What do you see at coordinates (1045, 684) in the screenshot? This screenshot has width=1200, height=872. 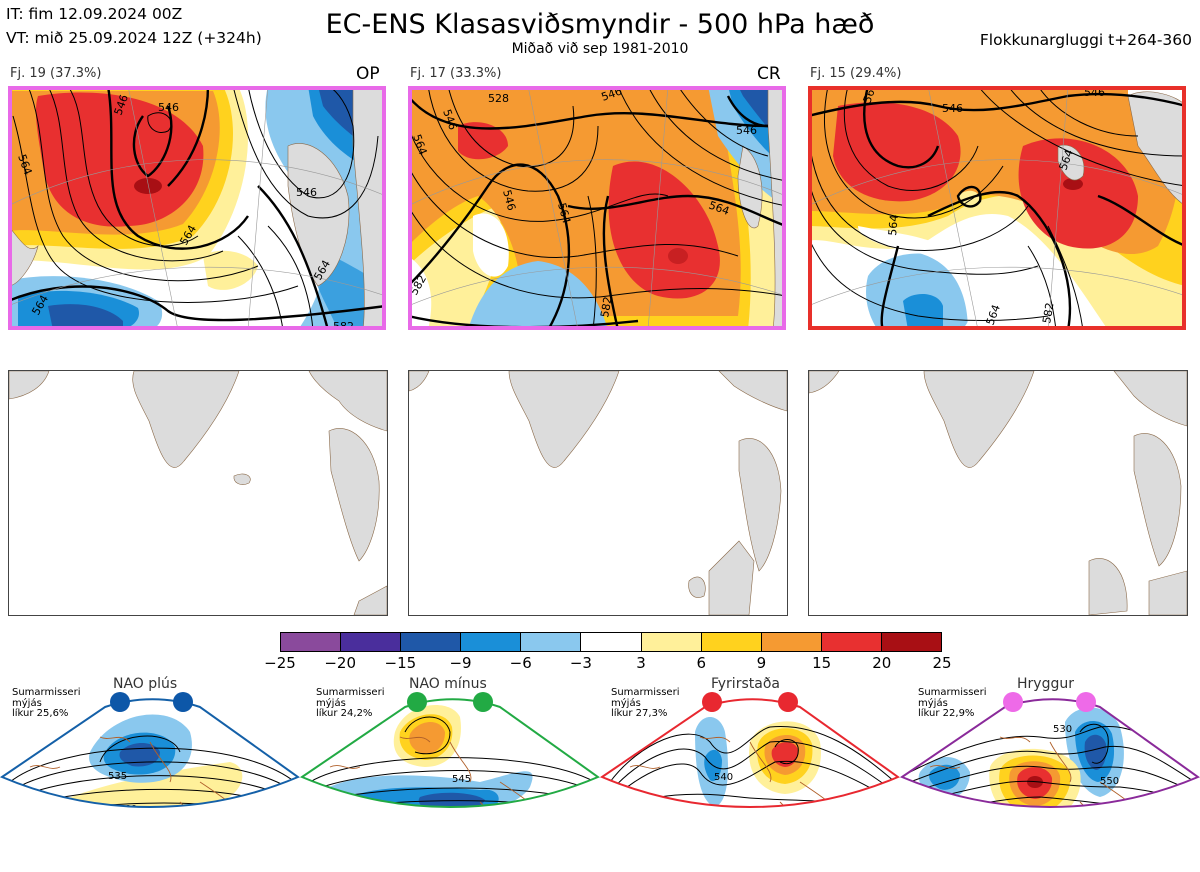 I see `regime-title: Hryggur` at bounding box center [1045, 684].